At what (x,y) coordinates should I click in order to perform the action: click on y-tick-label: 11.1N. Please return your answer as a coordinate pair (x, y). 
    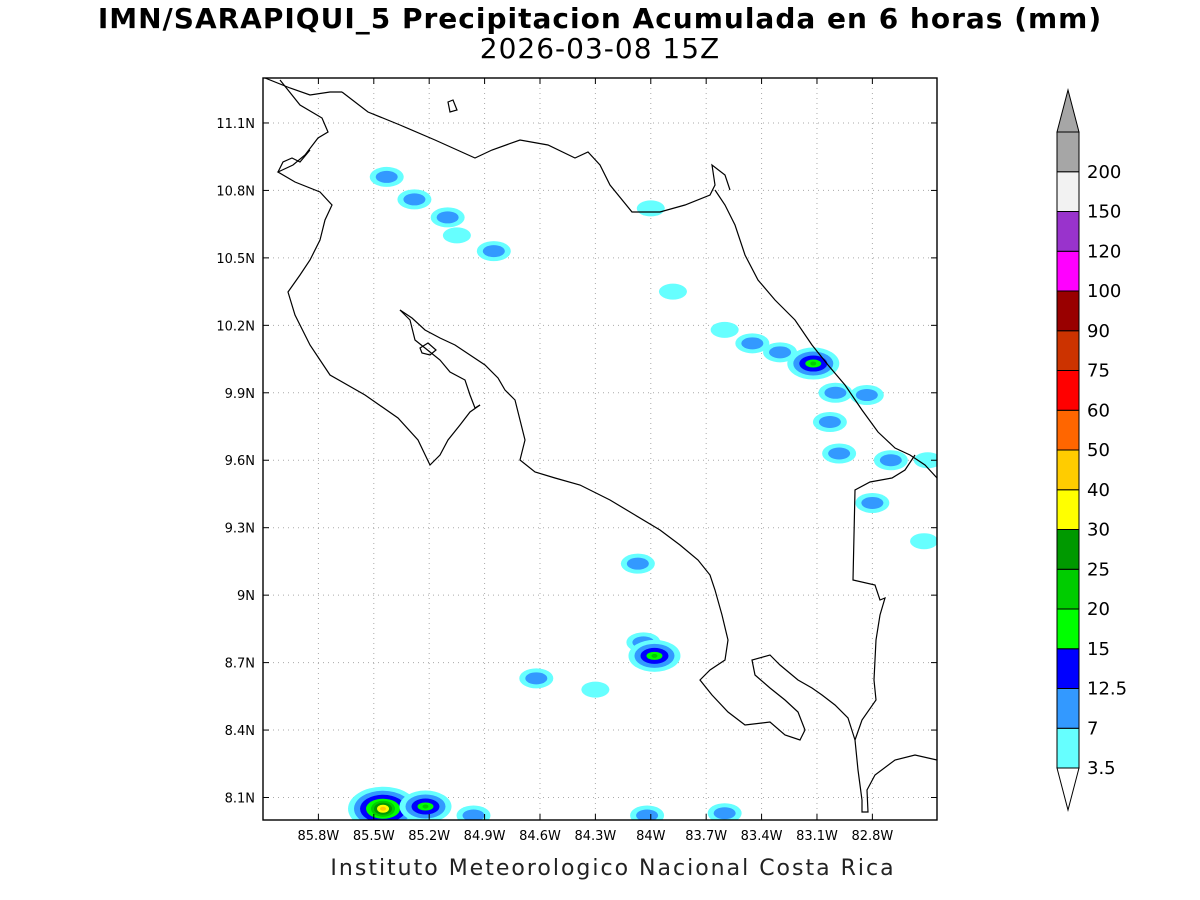
    Looking at the image, I should click on (235, 124).